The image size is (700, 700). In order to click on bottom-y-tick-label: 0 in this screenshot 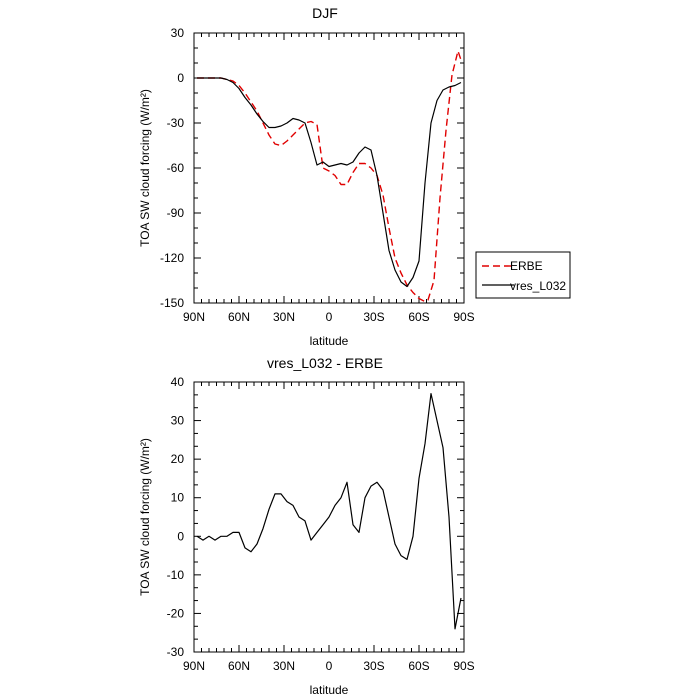, I will do `click(180, 536)`.